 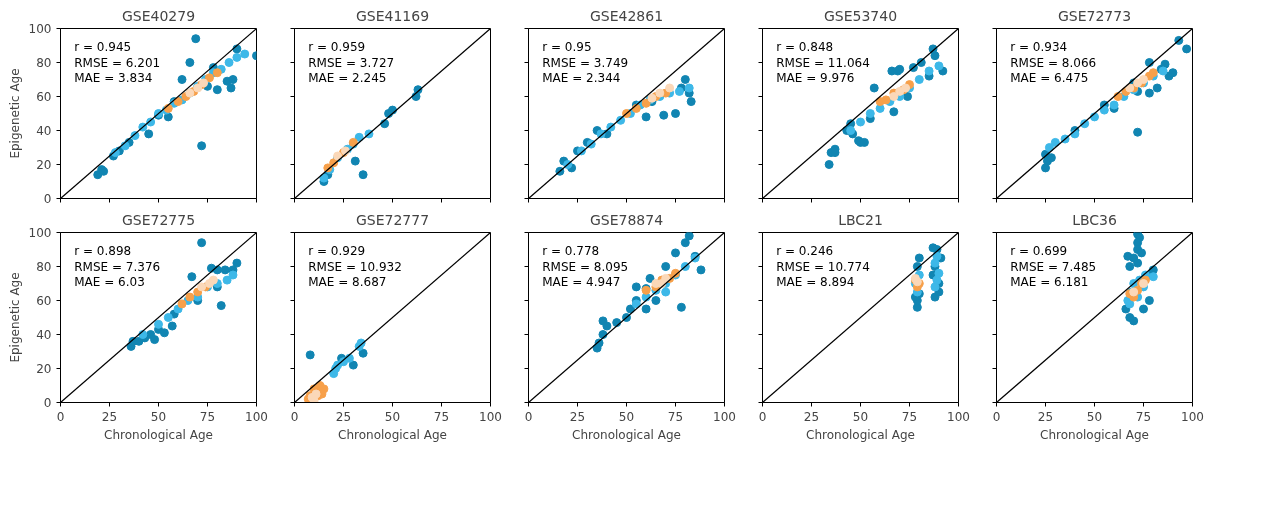 What do you see at coordinates (1039, 251) in the screenshot?
I see `annotation: r = 0.699` at bounding box center [1039, 251].